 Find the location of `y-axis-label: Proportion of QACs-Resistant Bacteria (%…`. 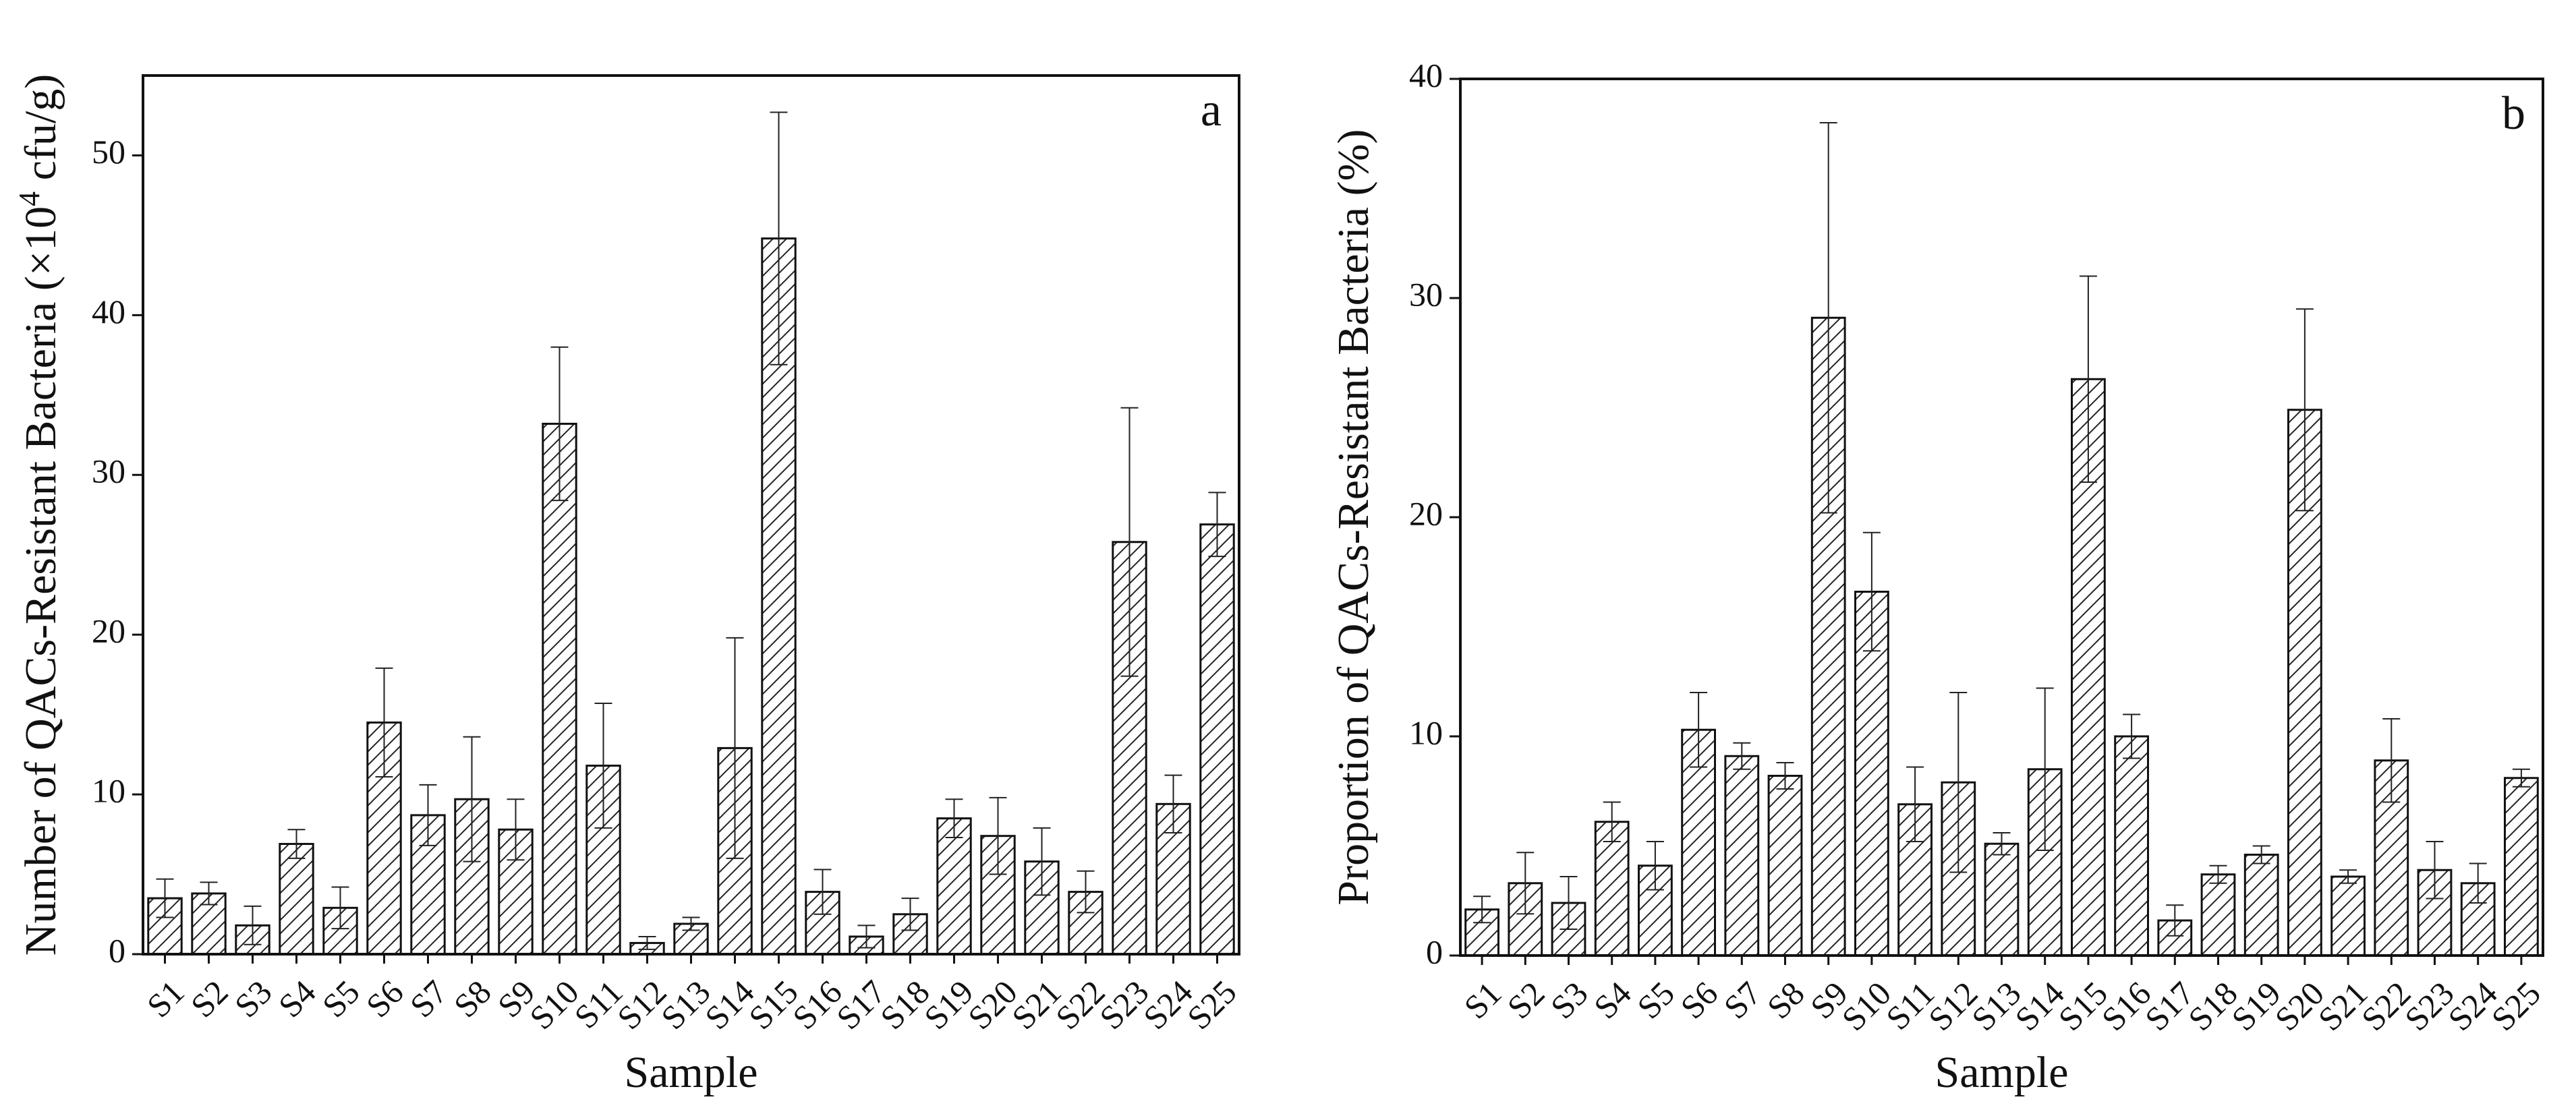

y-axis-label: Proportion of QACs-Resistant Bacteria (%… is located at coordinates (1353, 517).